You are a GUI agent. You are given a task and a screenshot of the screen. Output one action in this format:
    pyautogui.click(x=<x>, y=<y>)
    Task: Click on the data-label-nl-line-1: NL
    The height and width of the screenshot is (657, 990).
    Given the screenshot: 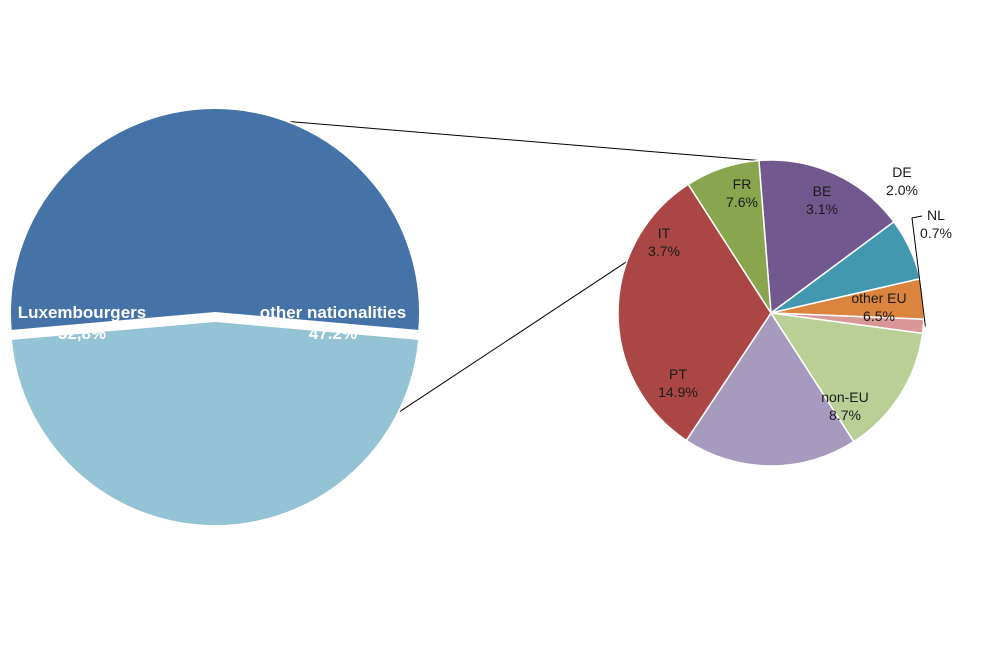 What is the action you would take?
    pyautogui.click(x=936, y=215)
    